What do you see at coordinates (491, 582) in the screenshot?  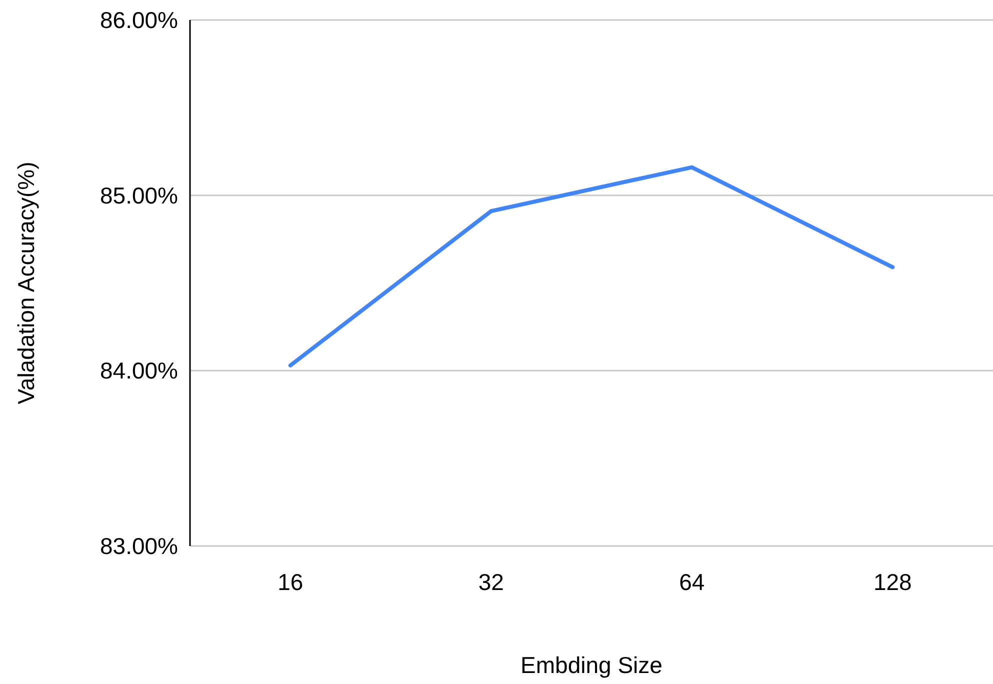 I see `x-tick-label: 32` at bounding box center [491, 582].